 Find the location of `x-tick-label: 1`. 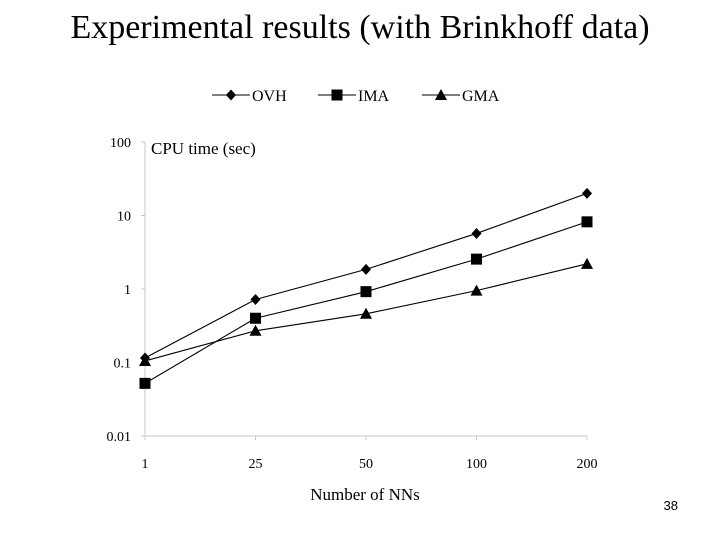

x-tick-label: 1 is located at coordinates (145, 464).